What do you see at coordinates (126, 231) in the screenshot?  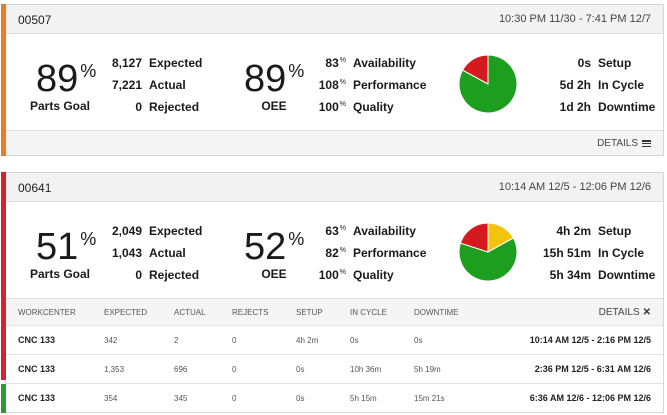 I see `expected-value: 2,049` at bounding box center [126, 231].